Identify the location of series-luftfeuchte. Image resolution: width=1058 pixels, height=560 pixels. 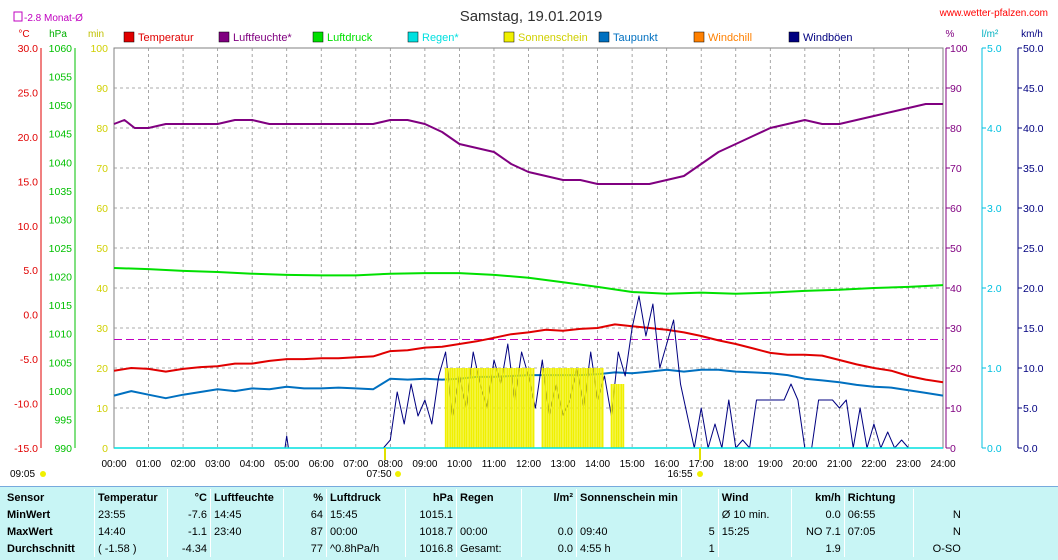
(528, 144).